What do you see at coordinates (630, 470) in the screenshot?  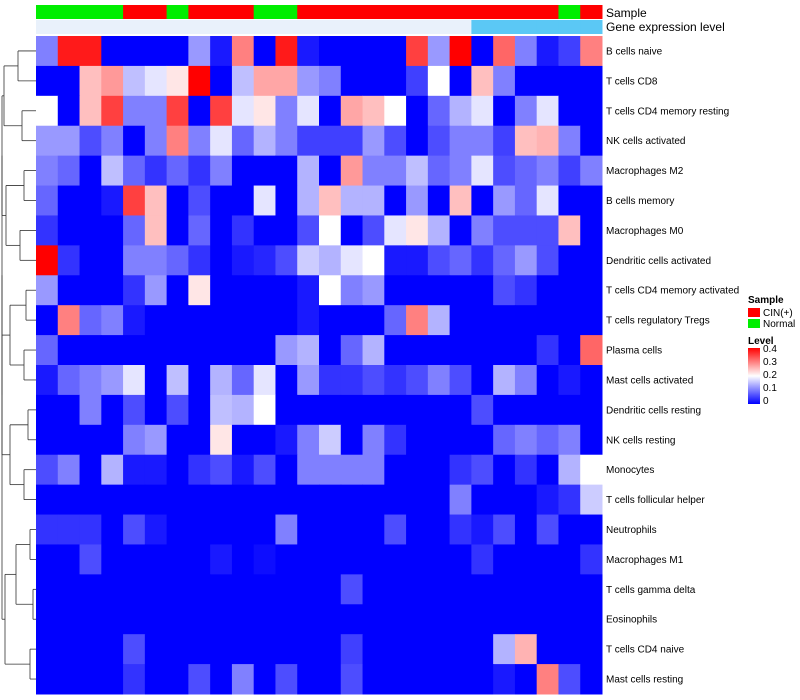 I see `row-label: Monocytes` at bounding box center [630, 470].